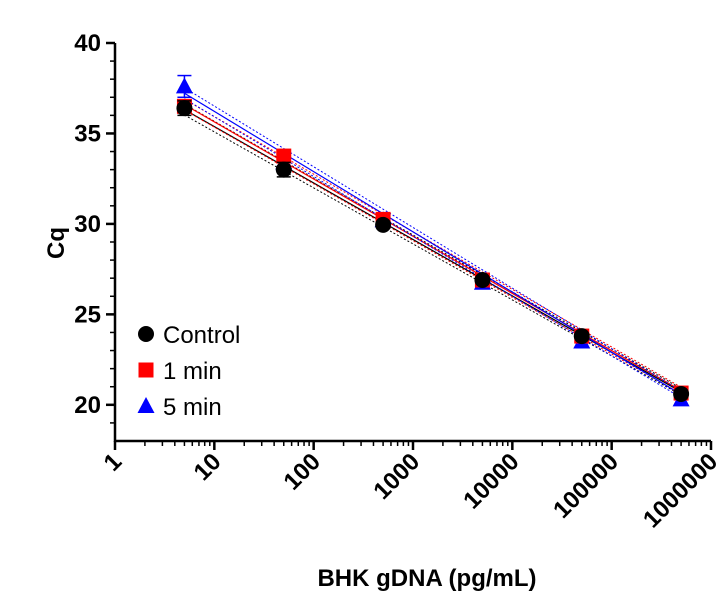 This screenshot has width=721, height=605. Describe the element at coordinates (113, 462) in the screenshot. I see `x-tick-label: 1` at that location.